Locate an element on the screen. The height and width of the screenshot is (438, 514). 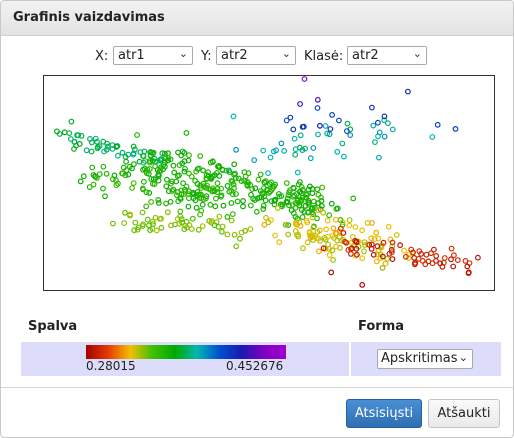
shape-select: Apskritimas ⌄ is located at coordinates (425, 359).